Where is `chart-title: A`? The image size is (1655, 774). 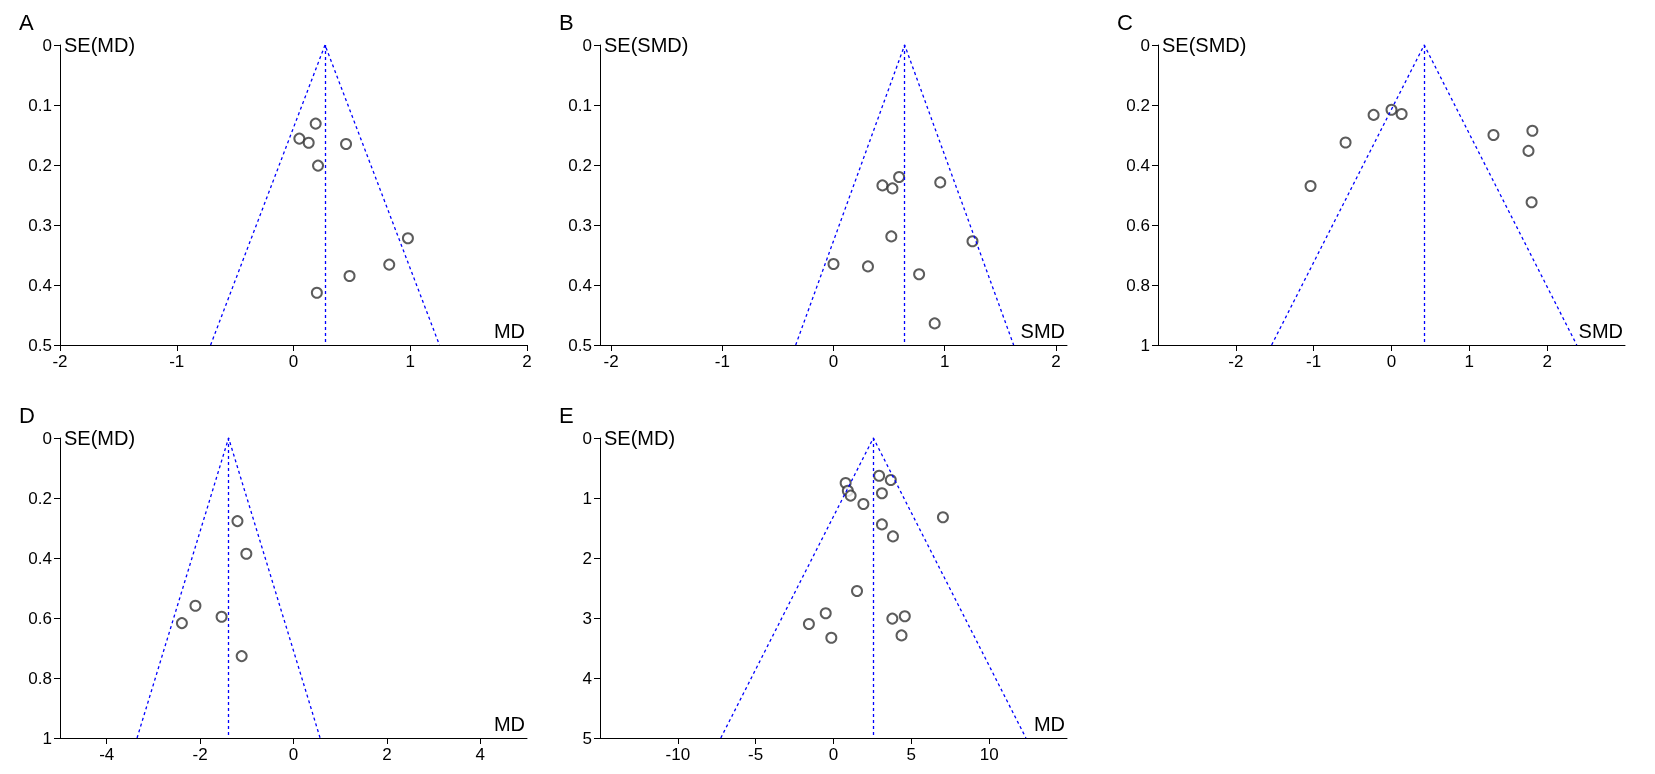
chart-title: A is located at coordinates (26, 22).